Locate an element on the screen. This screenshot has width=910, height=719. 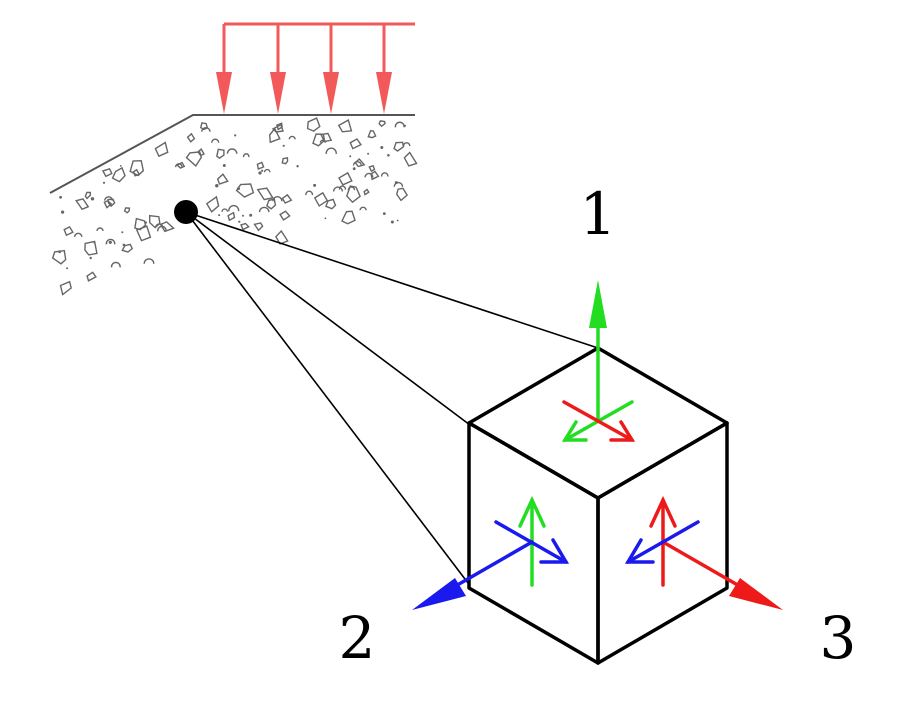
axis-2-arrowhead is located at coordinates (439, 594).